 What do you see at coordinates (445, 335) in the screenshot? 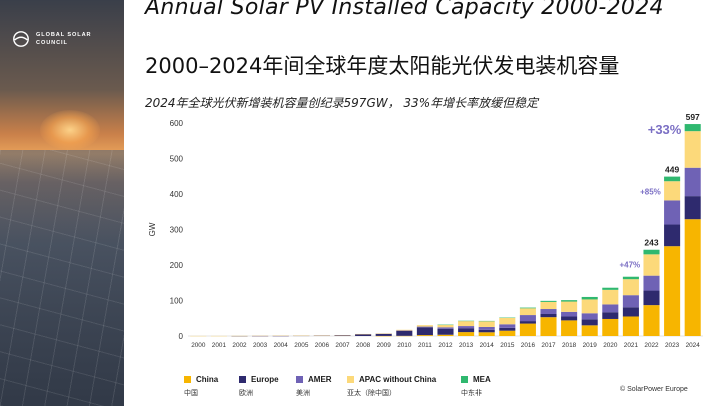
I see `bar-segment-china-2012` at bounding box center [445, 335].